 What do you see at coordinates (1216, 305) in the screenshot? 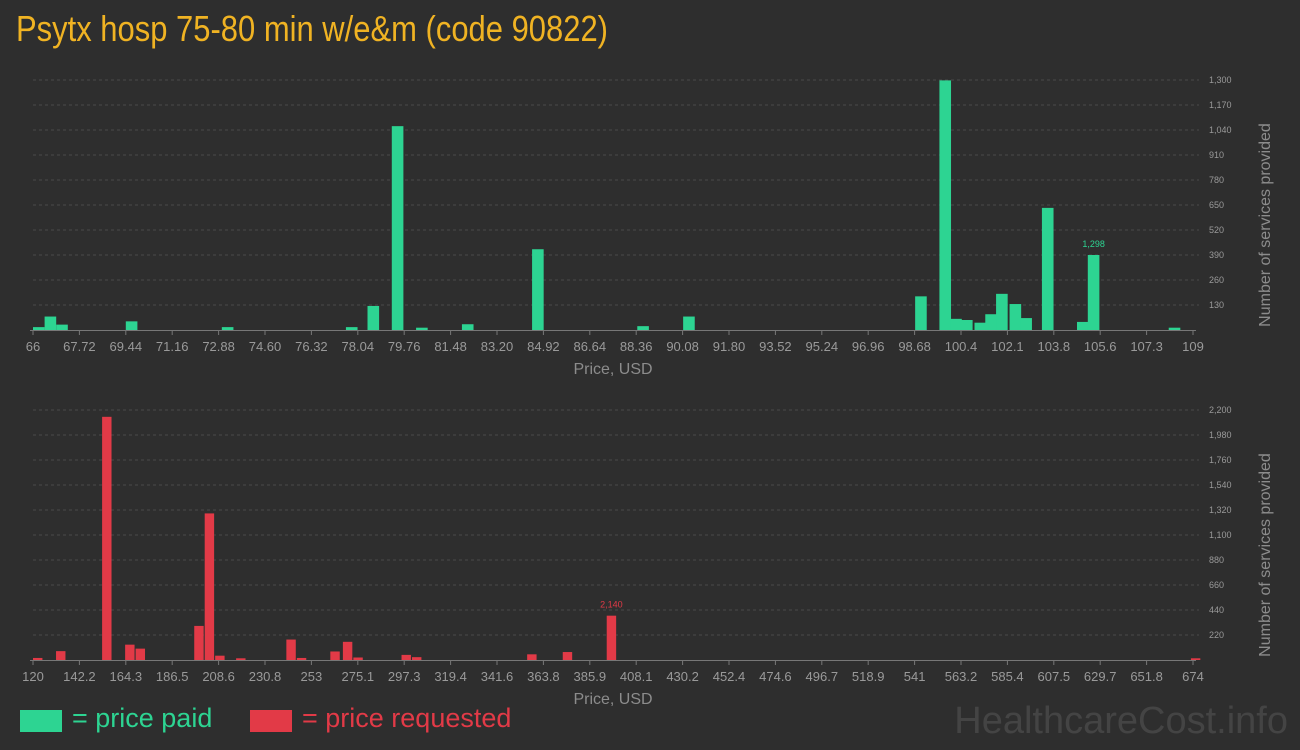
I see `y-tick-label: 130` at bounding box center [1216, 305].